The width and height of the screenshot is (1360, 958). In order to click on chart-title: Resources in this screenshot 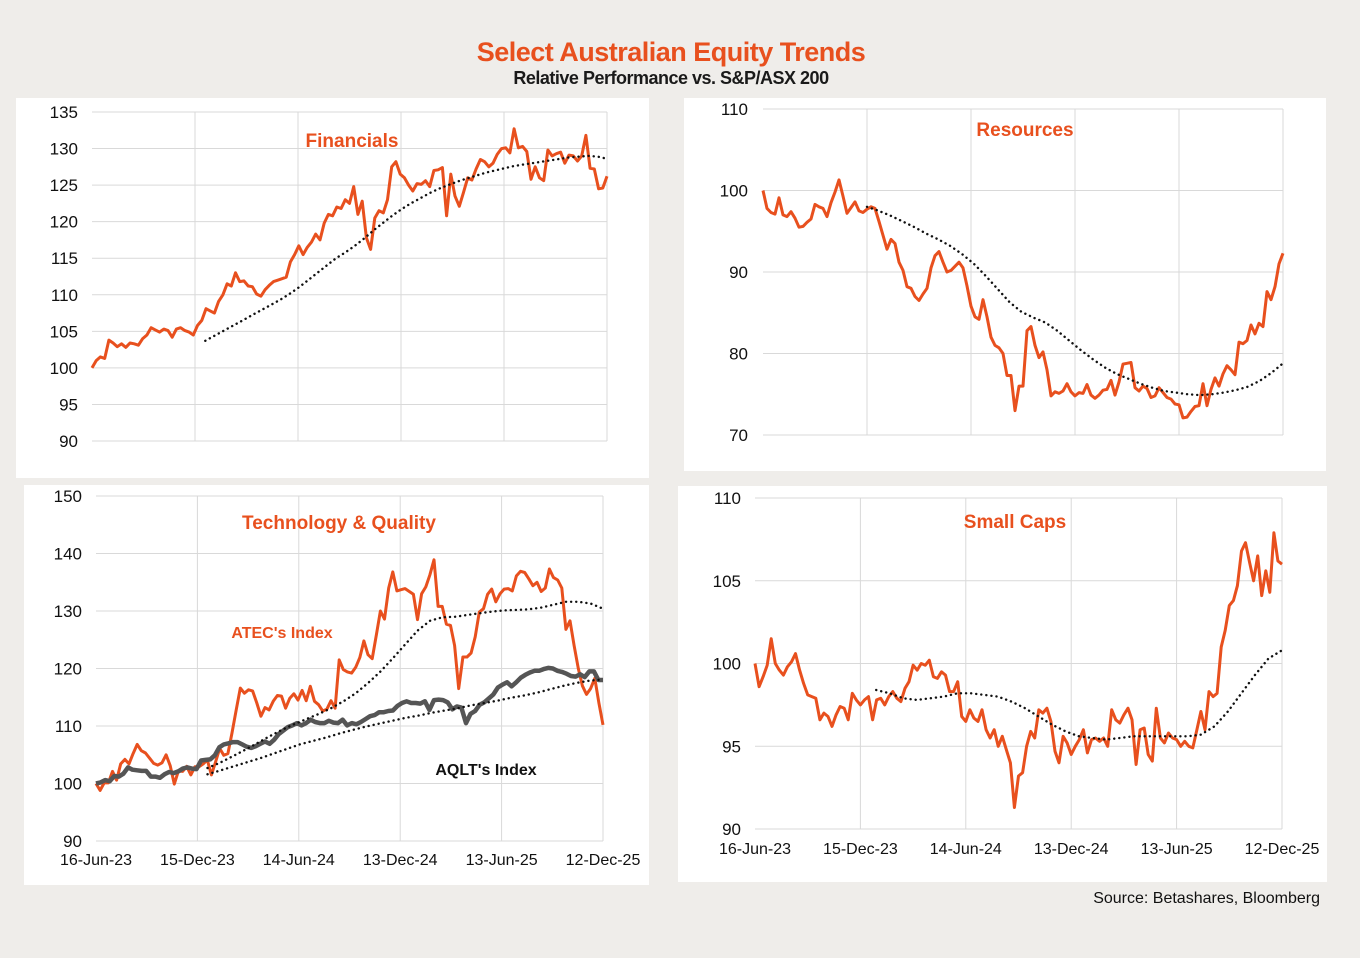, I will do `click(1024, 130)`.